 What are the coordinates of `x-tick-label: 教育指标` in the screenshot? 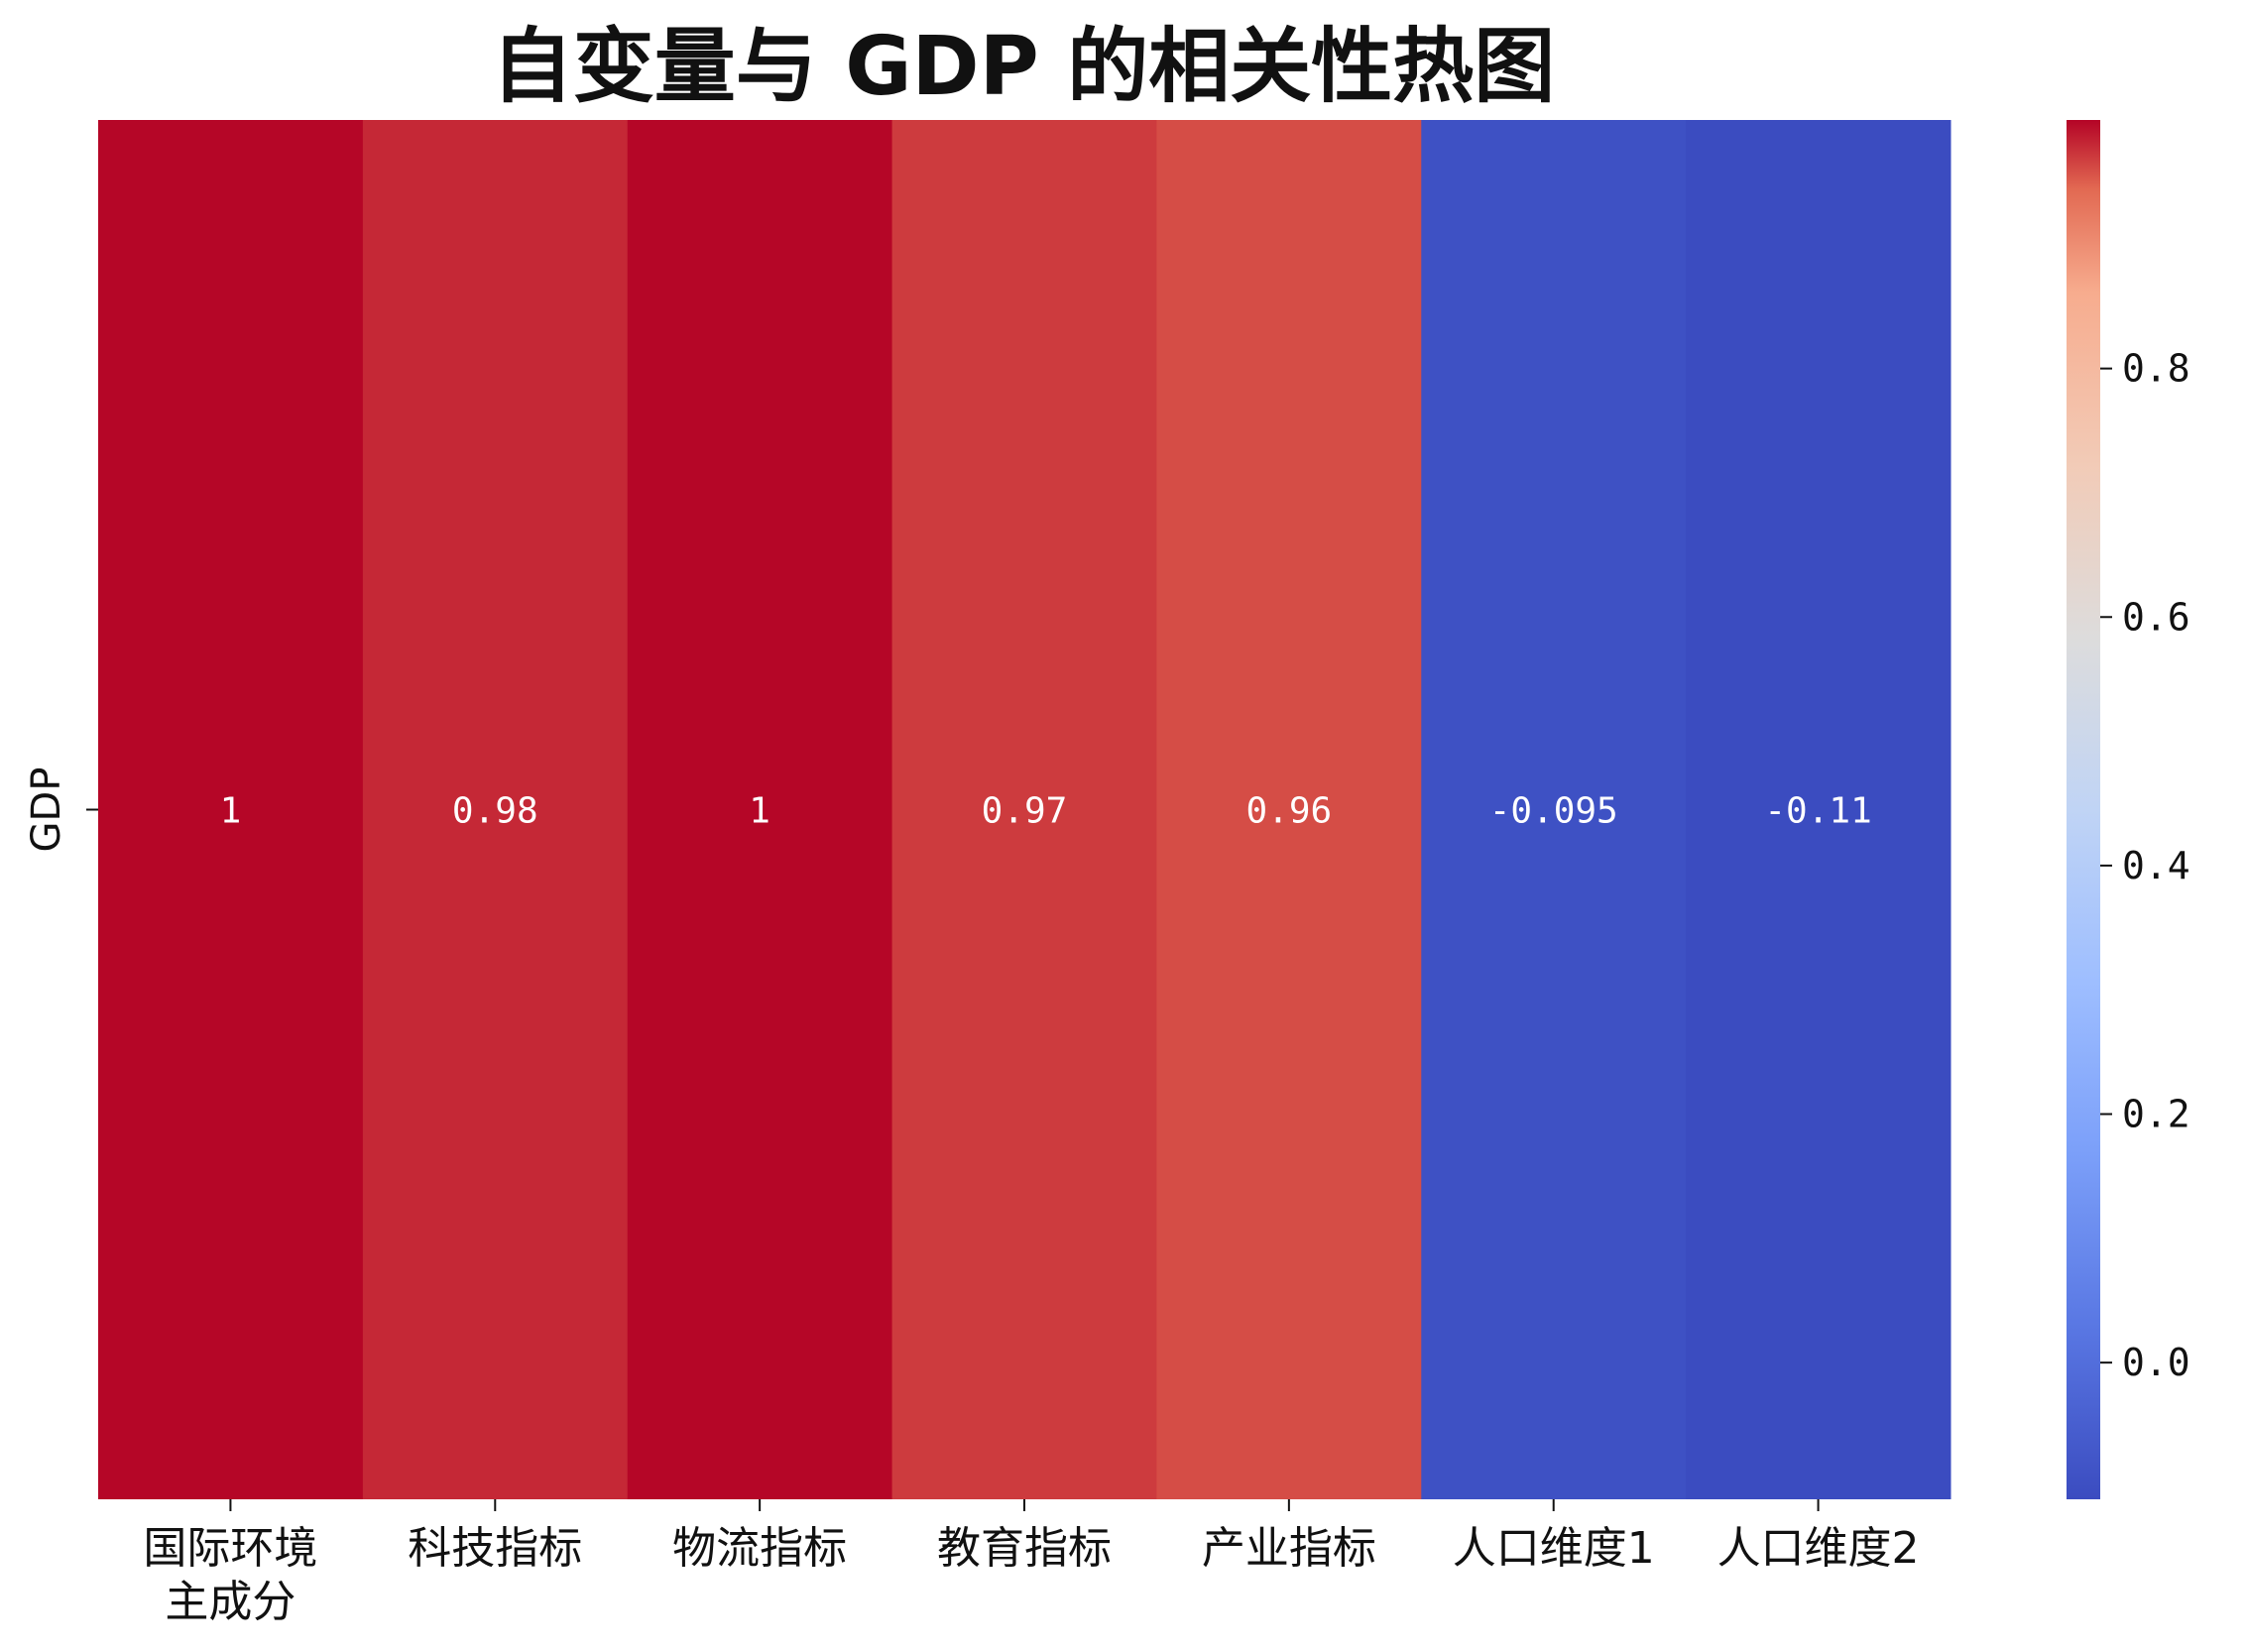 It's located at (1024, 1548).